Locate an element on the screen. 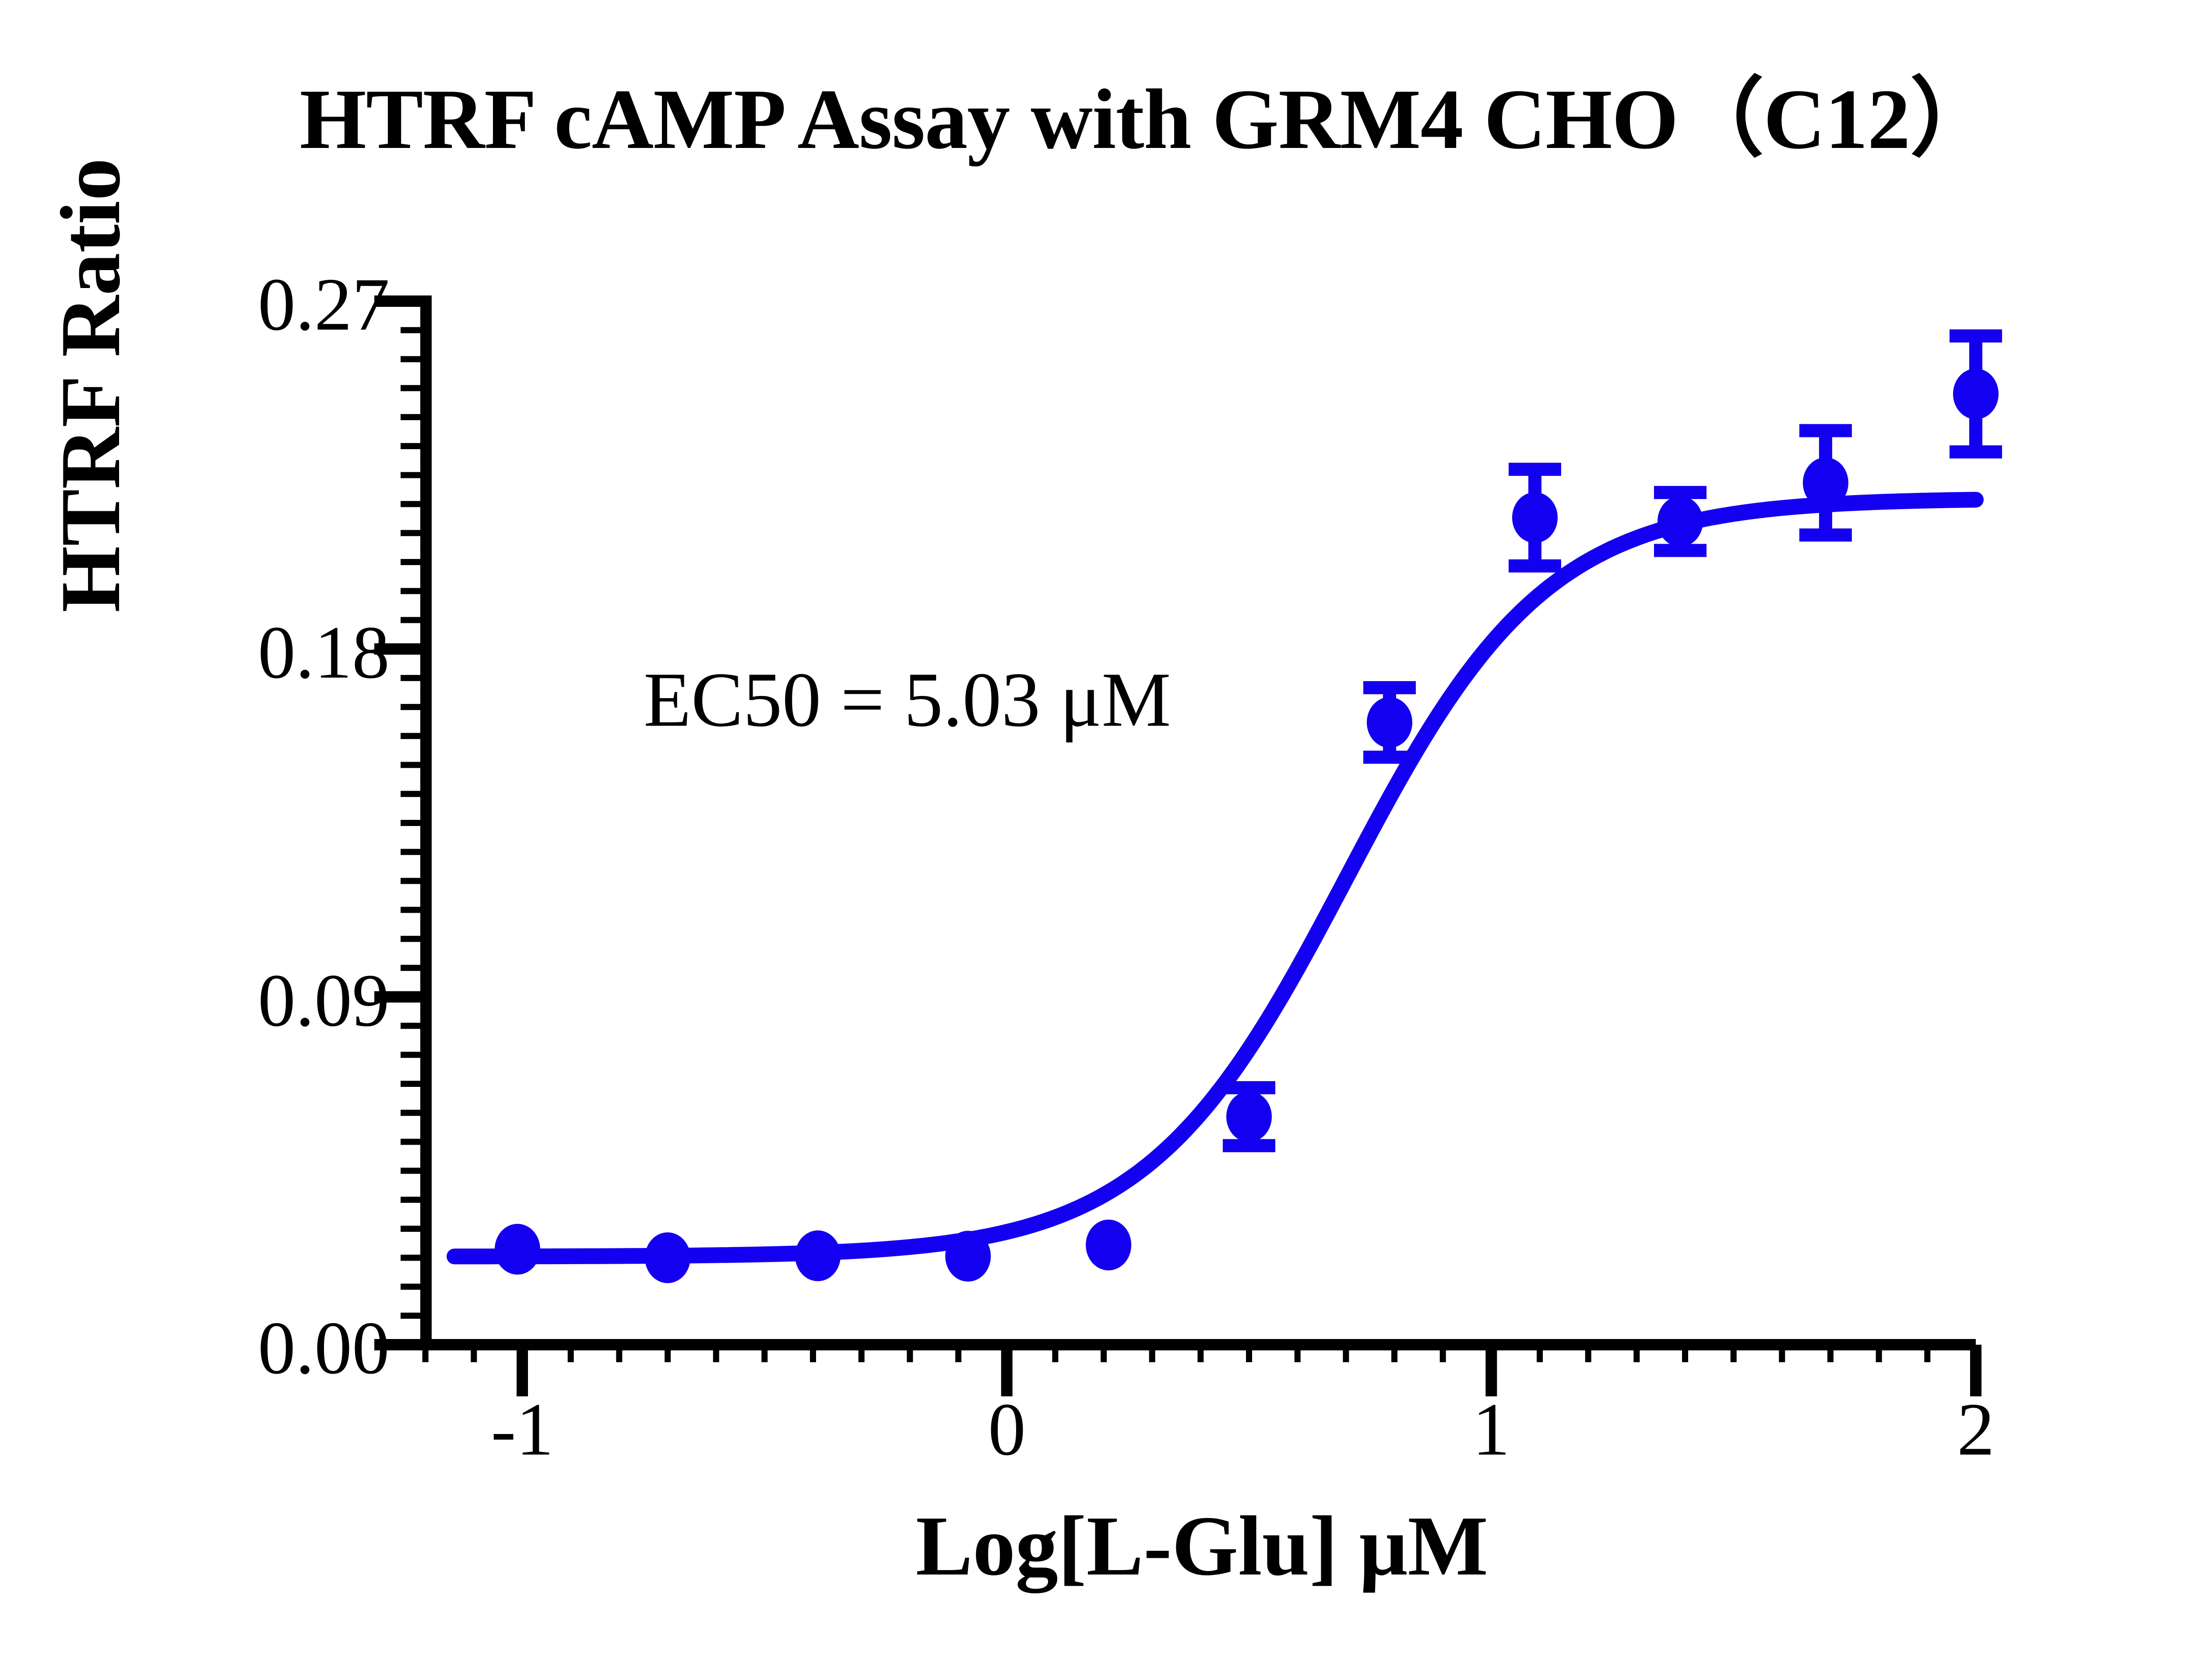 The width and height of the screenshot is (2189, 1680). x-axis-title: Log[L-Glu] μM is located at coordinates (1202, 1546).